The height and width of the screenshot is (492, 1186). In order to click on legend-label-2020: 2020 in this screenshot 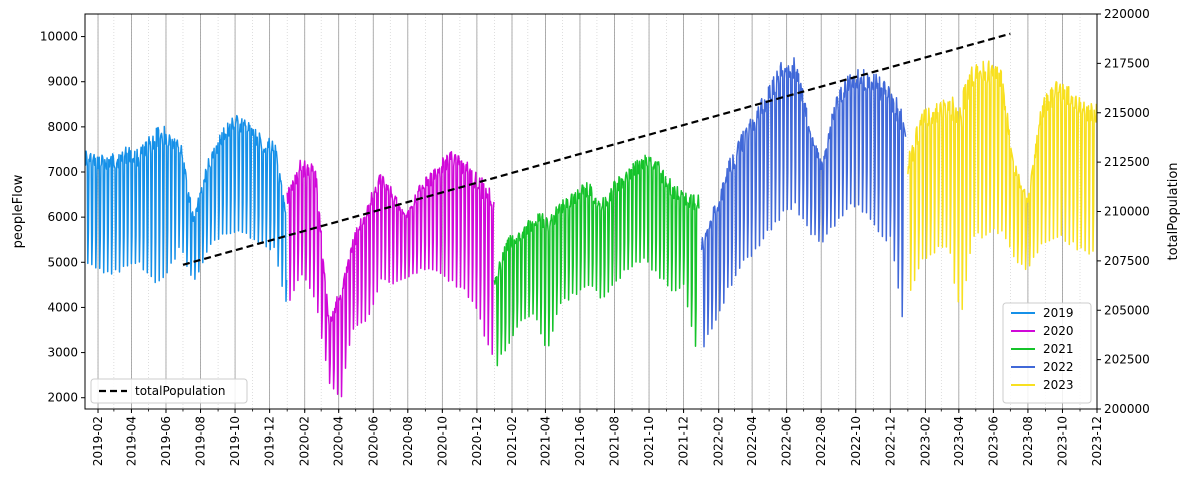, I will do `click(1058, 331)`.